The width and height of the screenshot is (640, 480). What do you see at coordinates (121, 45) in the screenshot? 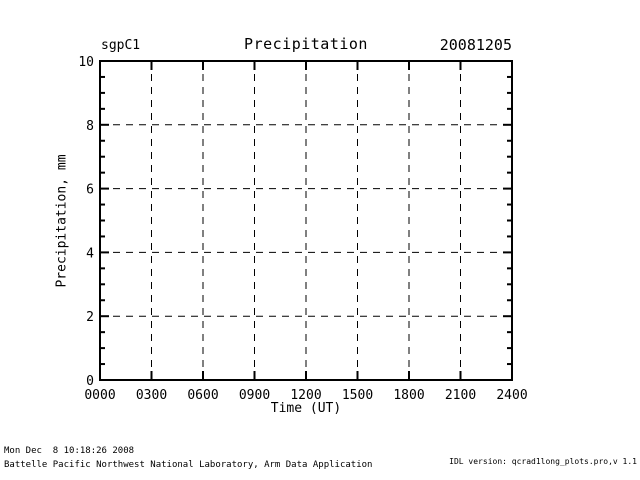
I see `site-label: sgpC1` at bounding box center [121, 45].